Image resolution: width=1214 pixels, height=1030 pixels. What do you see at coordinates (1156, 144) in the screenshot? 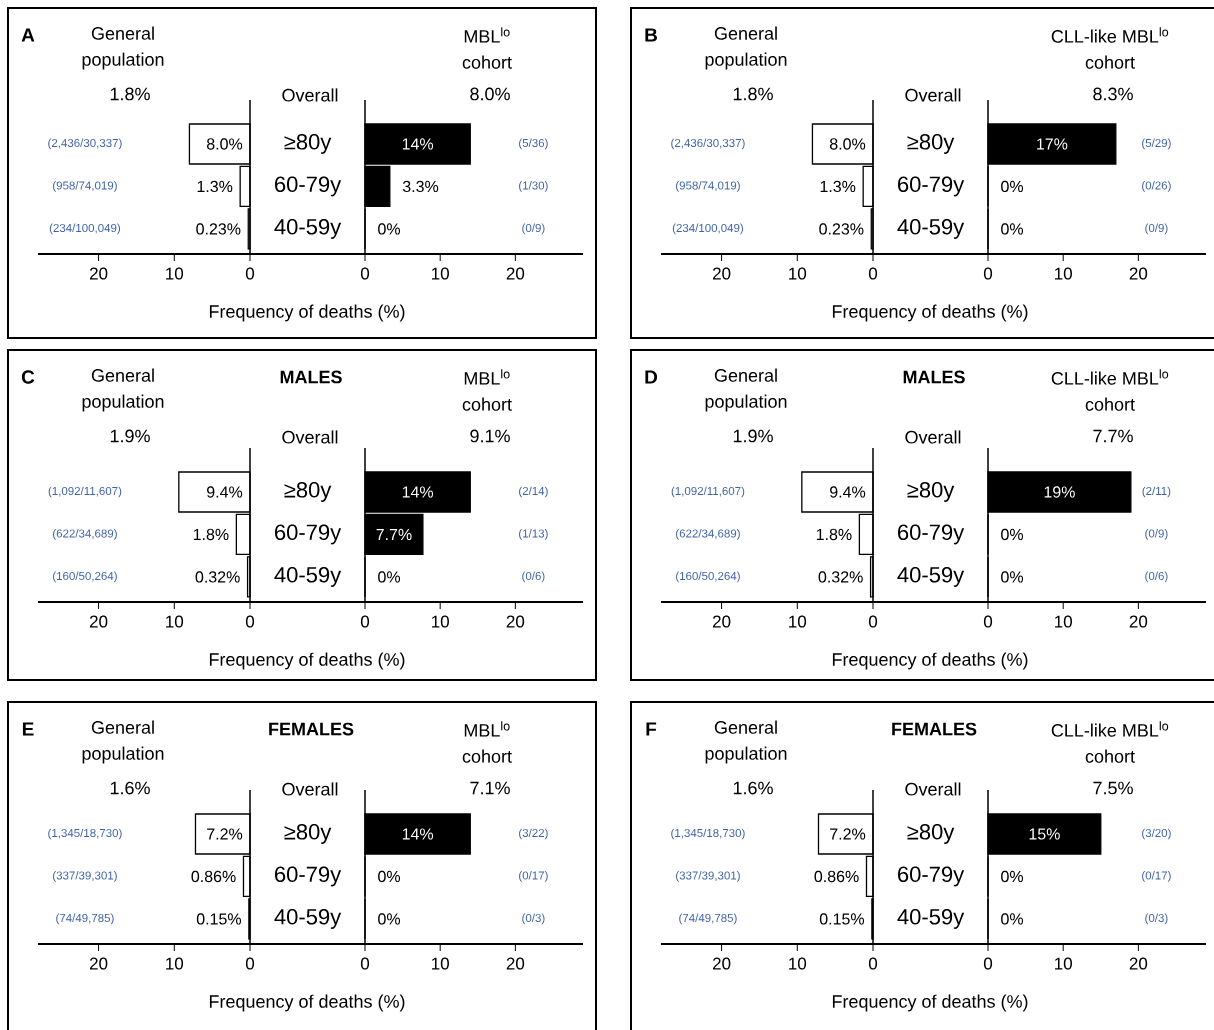
I see `annotation: (5/29)` at bounding box center [1156, 144].